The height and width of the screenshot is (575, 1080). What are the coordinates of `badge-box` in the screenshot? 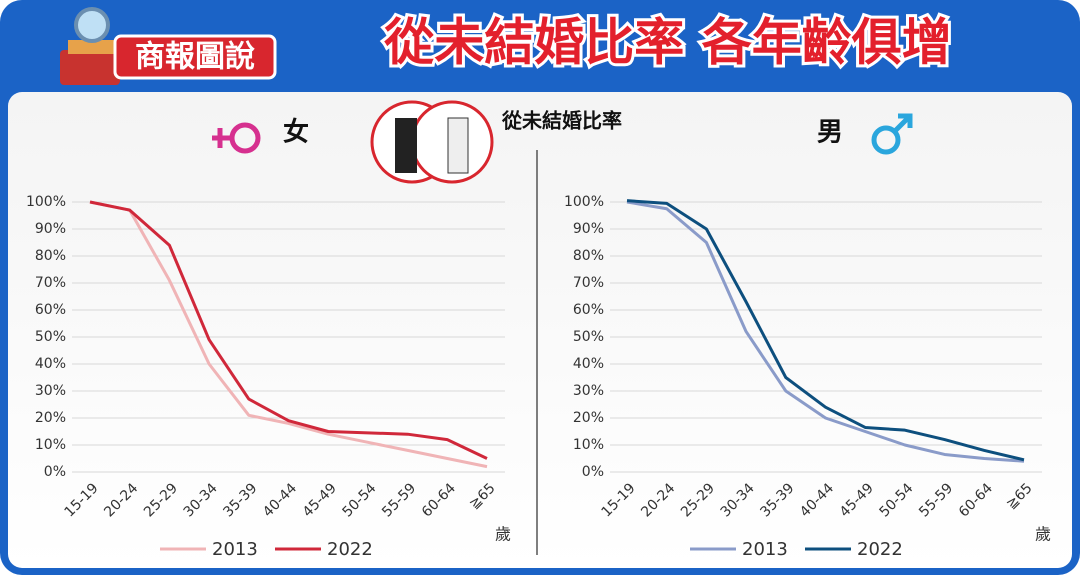 It's located at (195, 57).